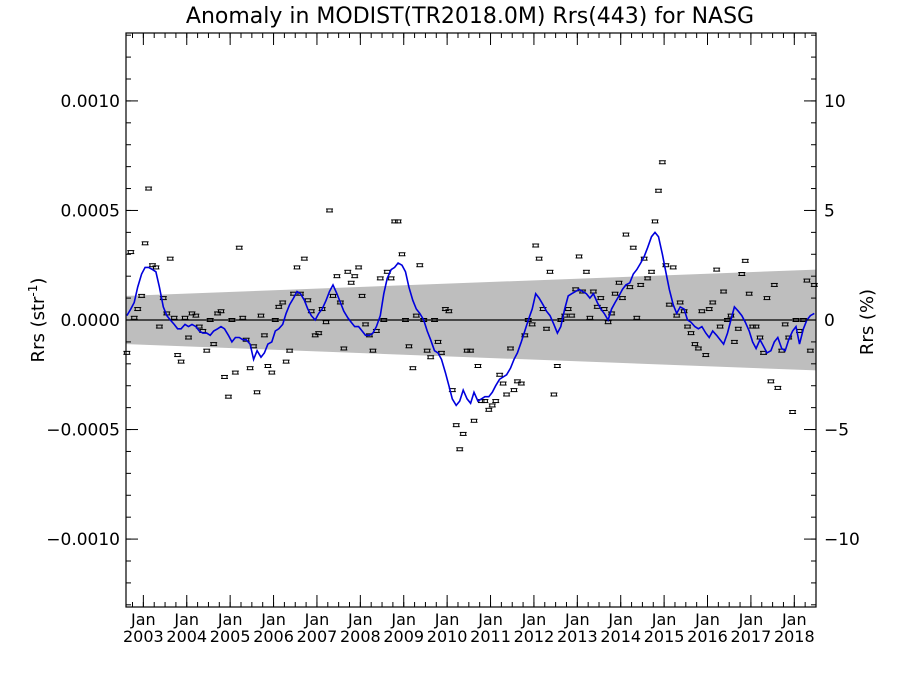 This screenshot has height=675, width=900. Describe the element at coordinates (835, 102) in the screenshot. I see `right-tick-label: 10` at that location.